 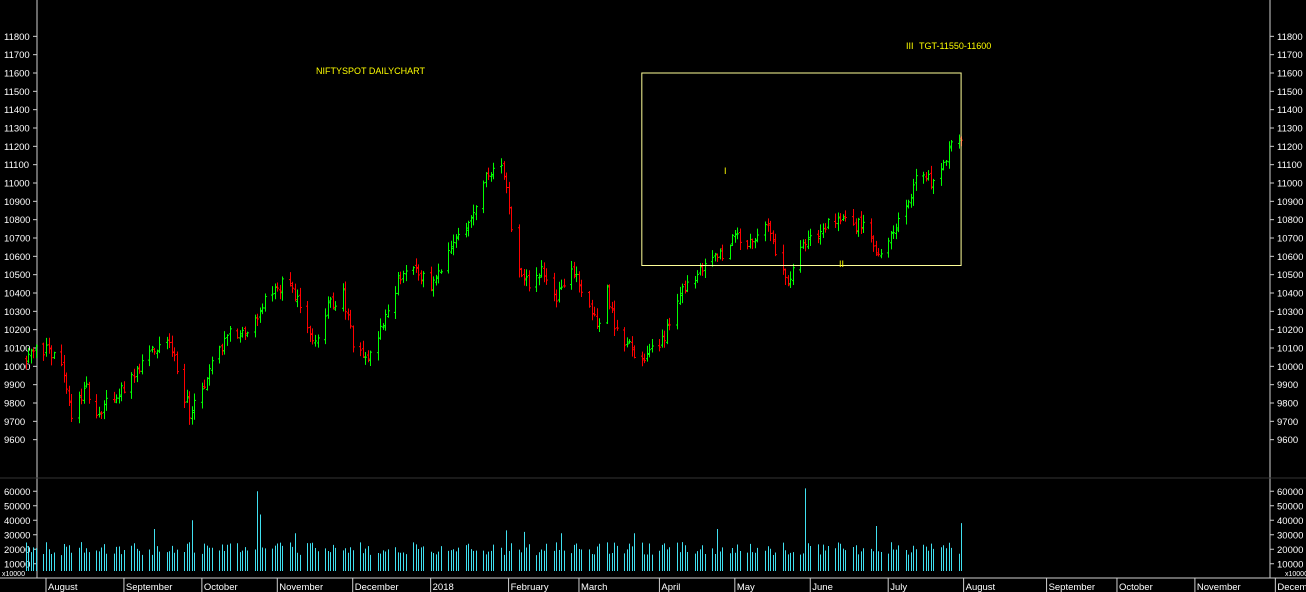 What do you see at coordinates (1287, 440) in the screenshot?
I see `price-tick-label-right: 9600` at bounding box center [1287, 440].